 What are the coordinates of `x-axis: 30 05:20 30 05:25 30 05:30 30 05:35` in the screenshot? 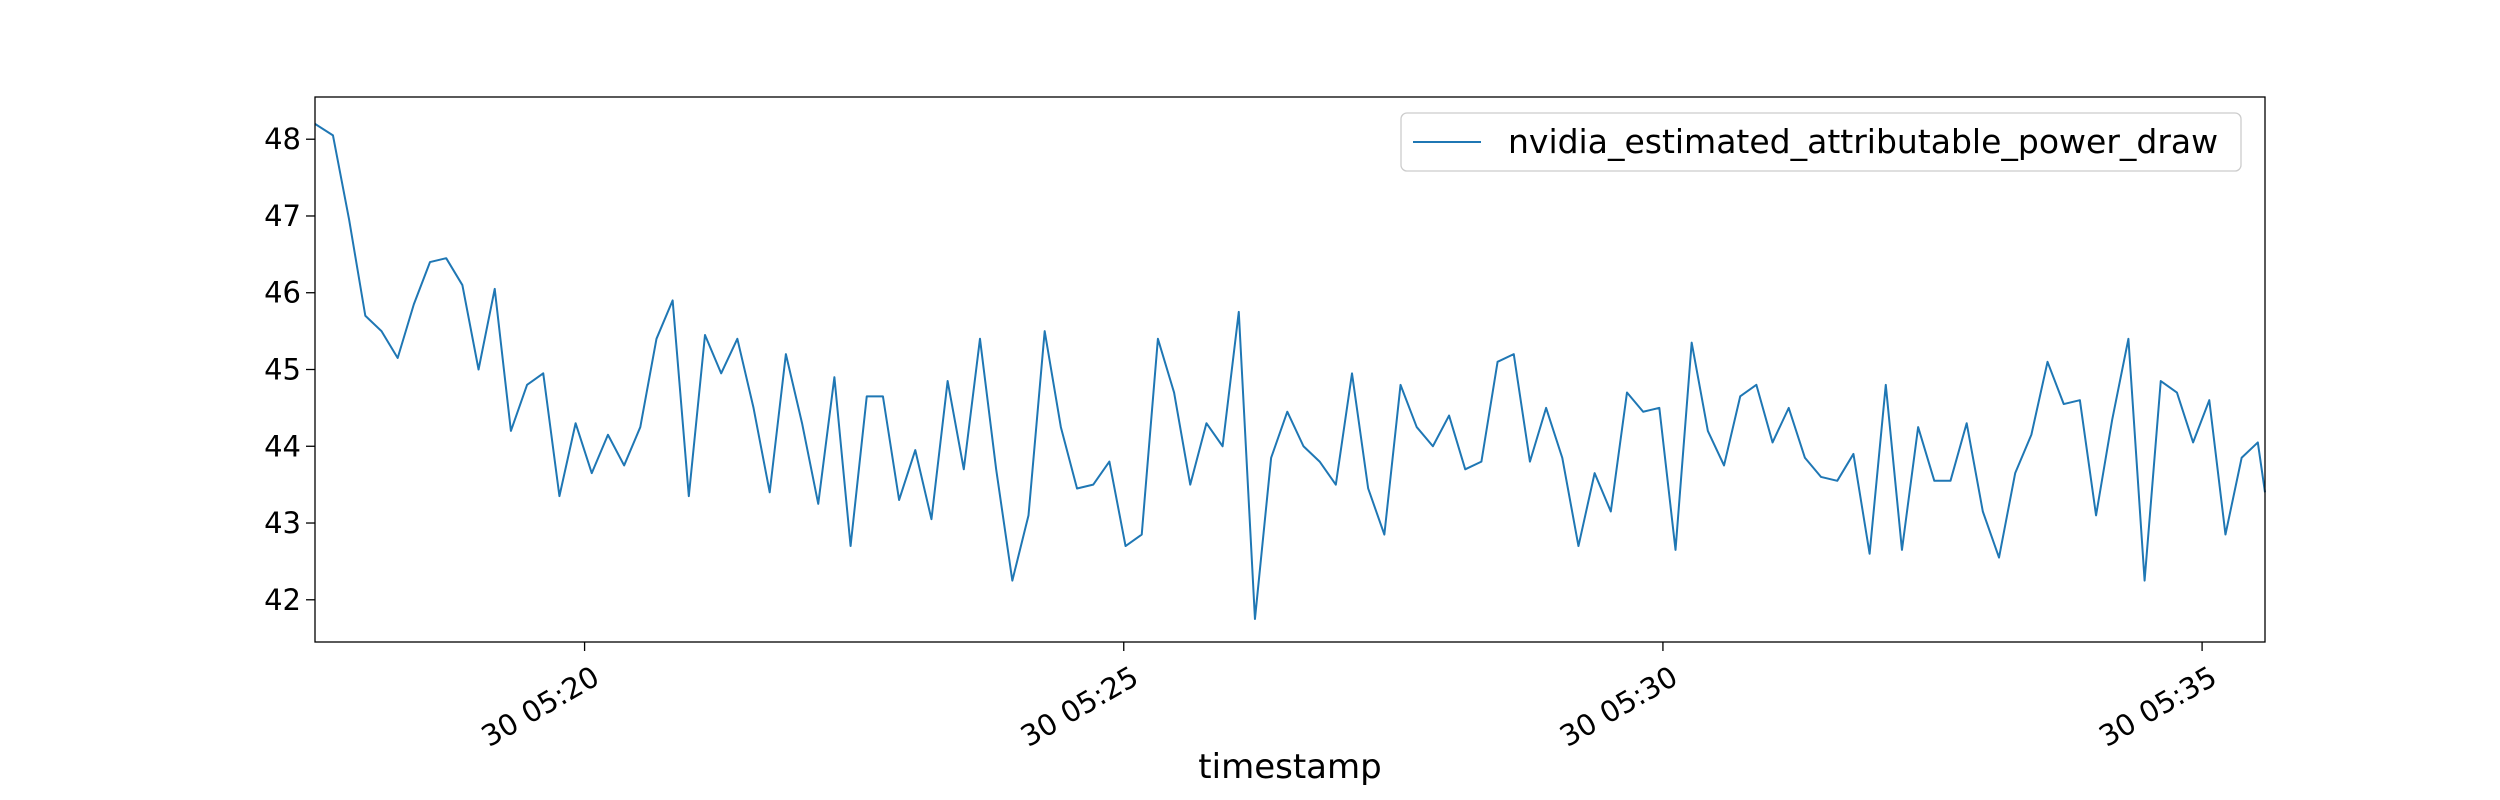 It's located at (1349, 698).